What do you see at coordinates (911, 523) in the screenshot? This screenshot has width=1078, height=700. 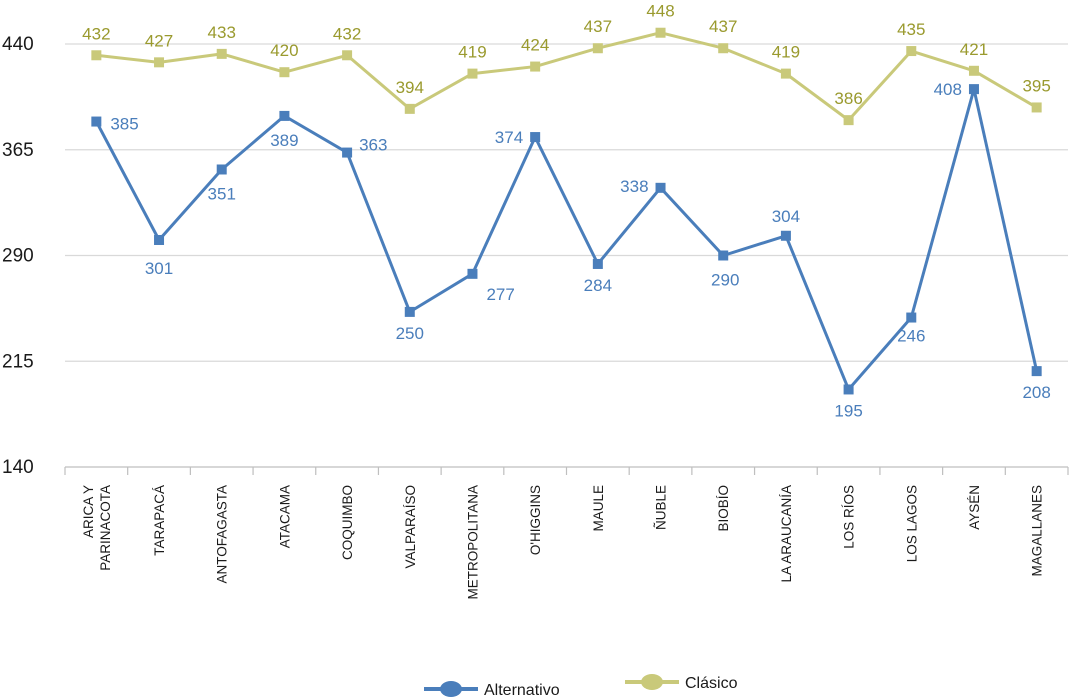 I see `x-tick-label: LOS LAGOS` at bounding box center [911, 523].